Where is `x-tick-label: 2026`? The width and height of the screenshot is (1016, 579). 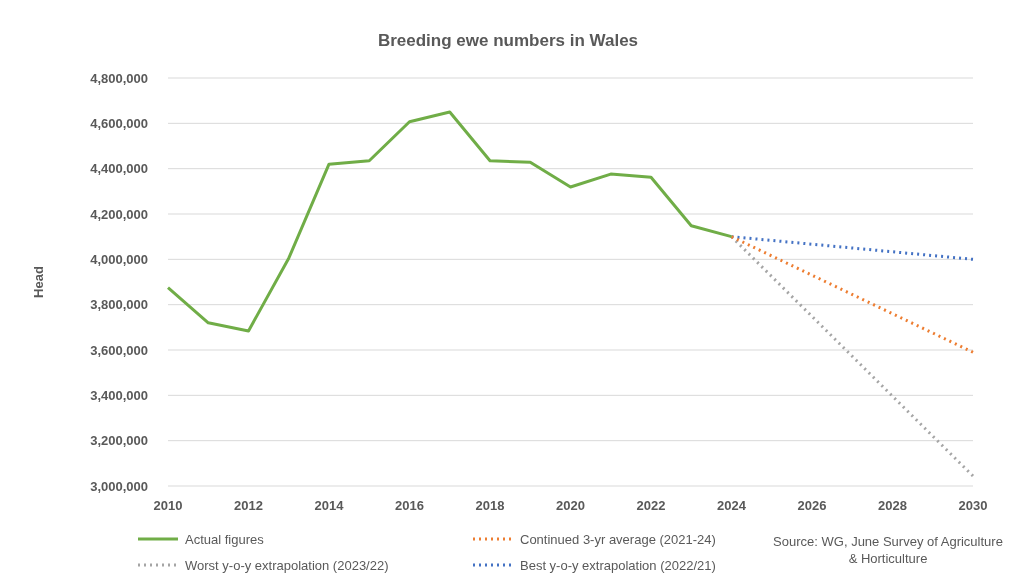
x-tick-label: 2026 is located at coordinates (812, 505).